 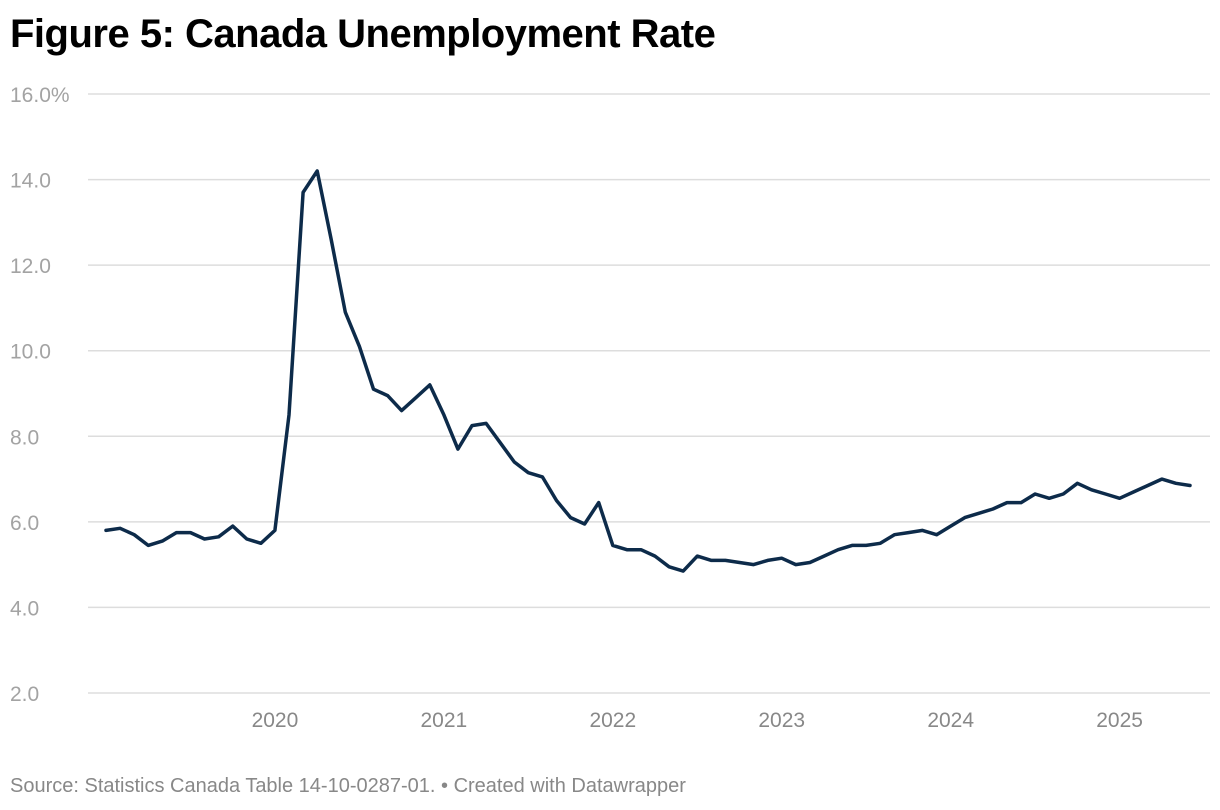 What do you see at coordinates (275, 720) in the screenshot?
I see `x-tick-label: 2020` at bounding box center [275, 720].